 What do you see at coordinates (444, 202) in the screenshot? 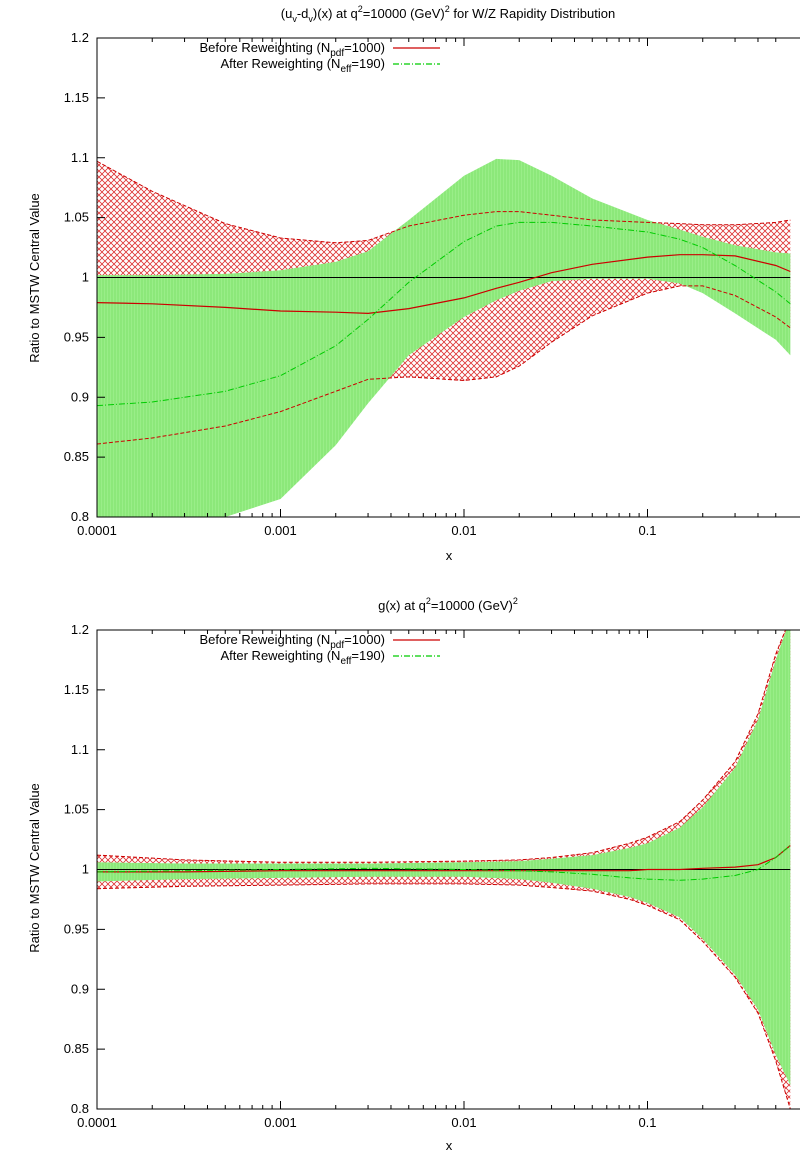
I see `before-upper-line` at bounding box center [444, 202].